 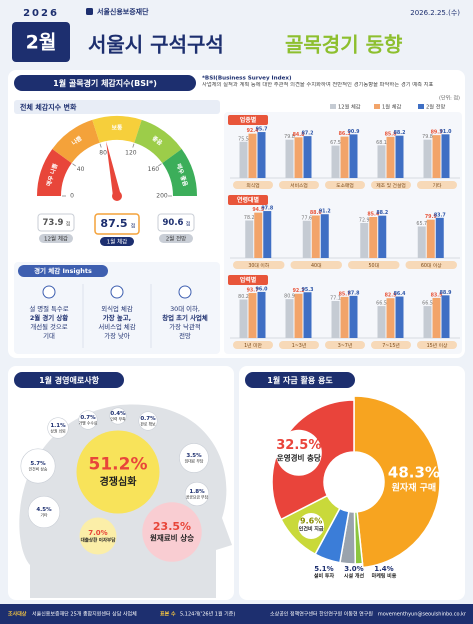 I want to click on donut-value: 3.0%, so click(x=353, y=569).